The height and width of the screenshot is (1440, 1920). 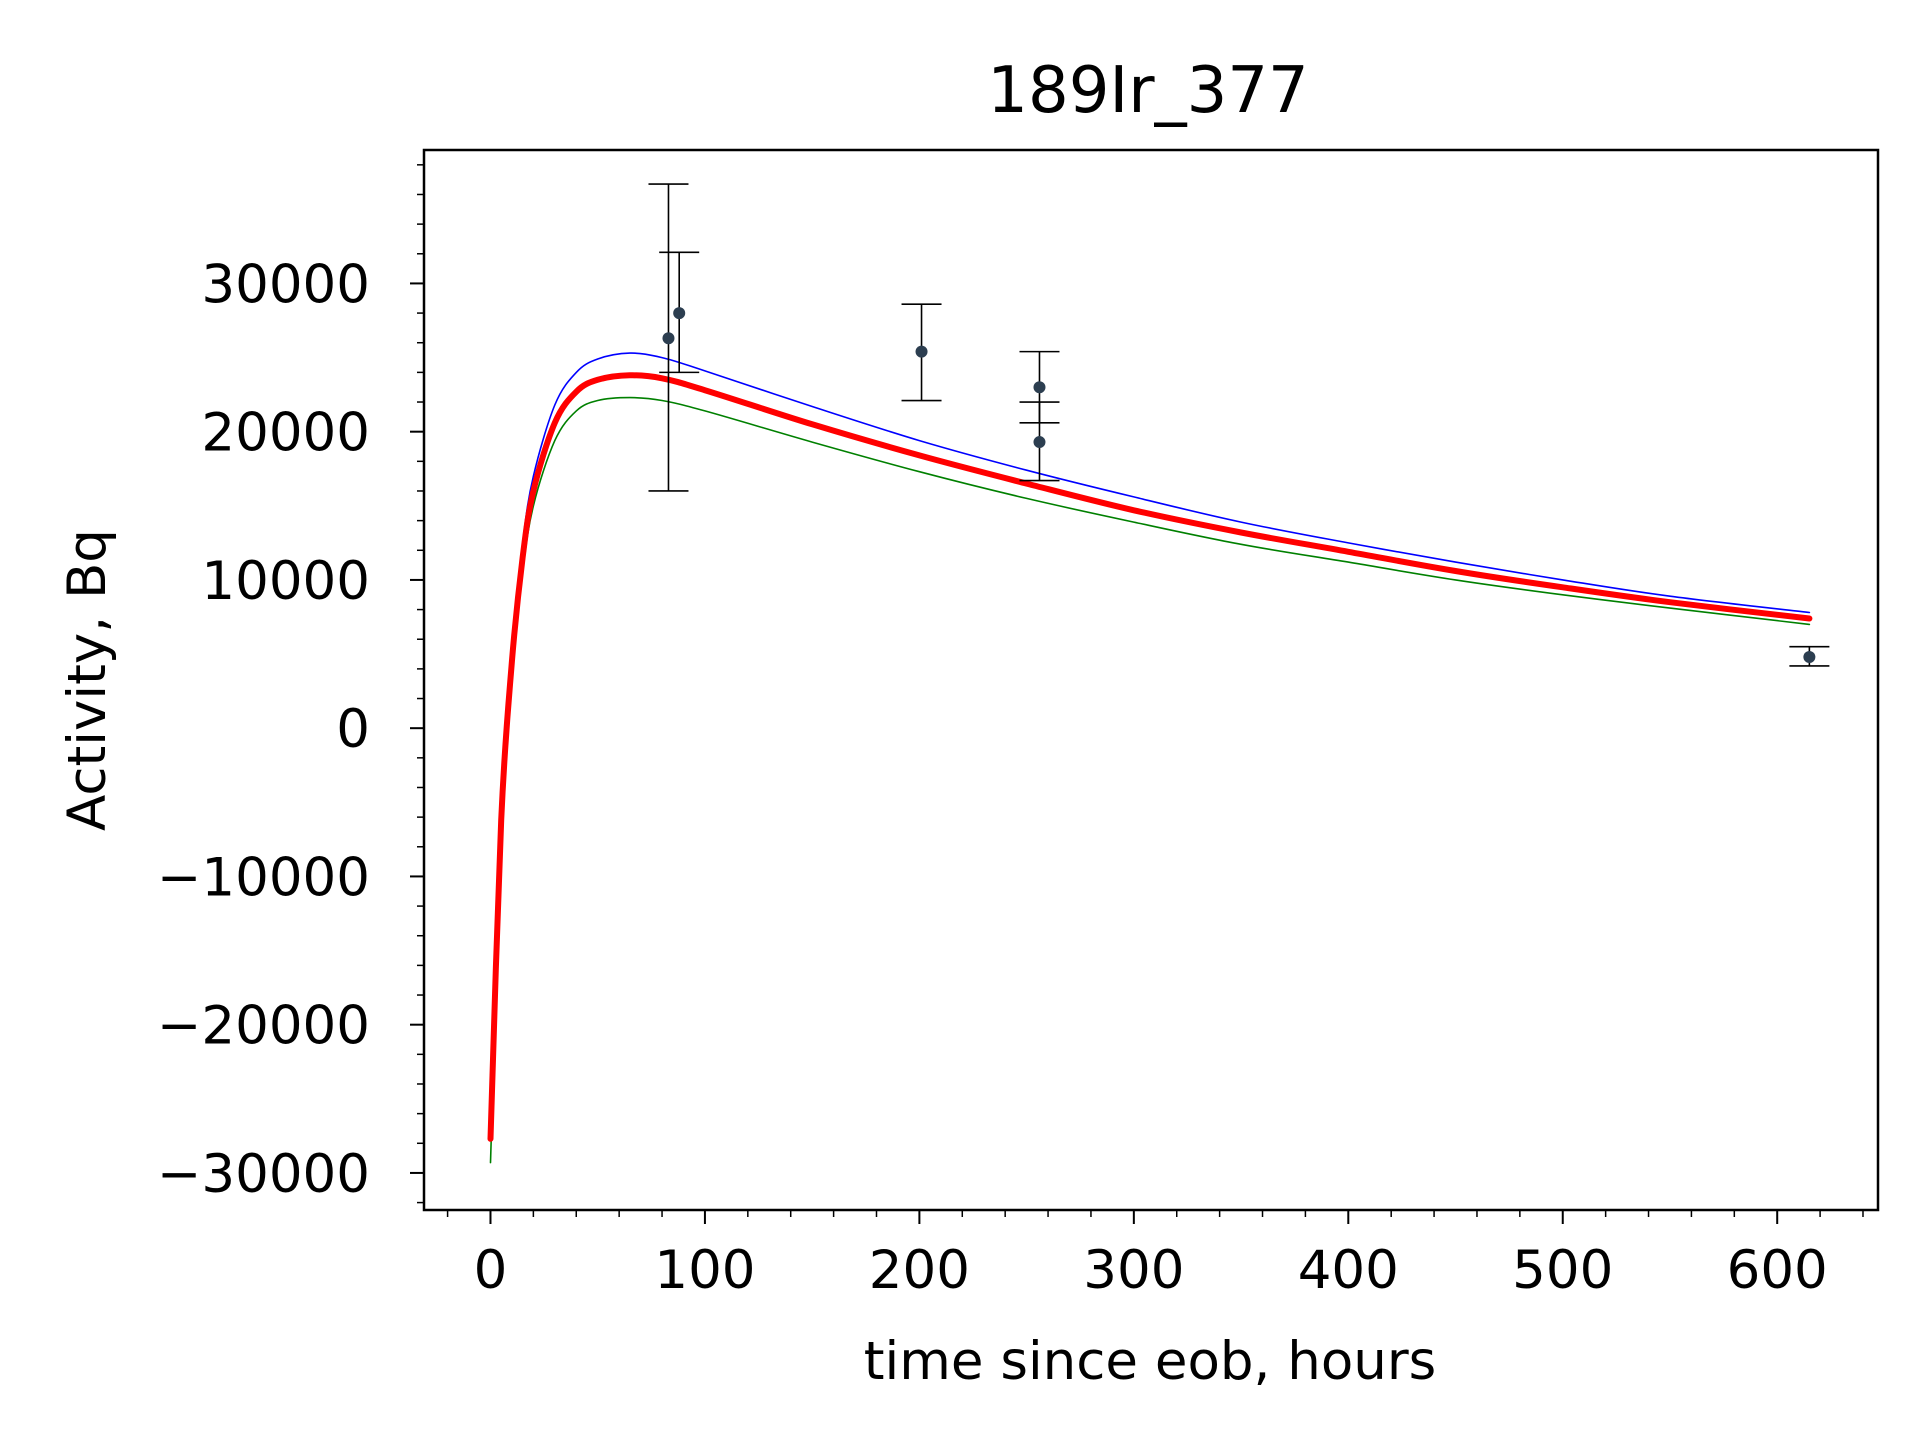 What do you see at coordinates (1133, 1270) in the screenshot?
I see `x-tick-label-3: 300` at bounding box center [1133, 1270].